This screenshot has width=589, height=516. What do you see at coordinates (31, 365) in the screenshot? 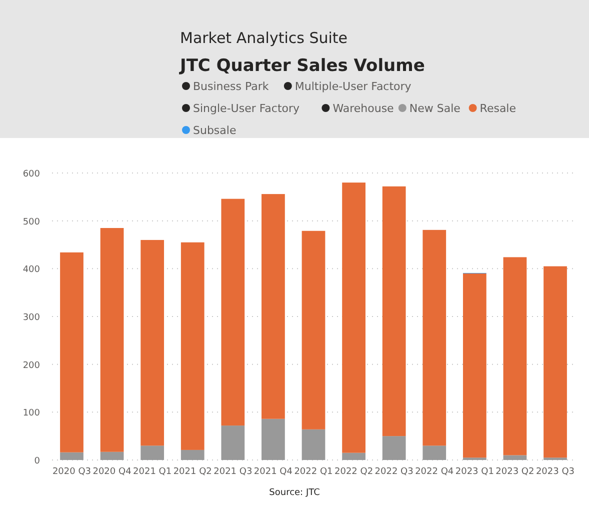
I see `y-tick-label: 200` at bounding box center [31, 365].